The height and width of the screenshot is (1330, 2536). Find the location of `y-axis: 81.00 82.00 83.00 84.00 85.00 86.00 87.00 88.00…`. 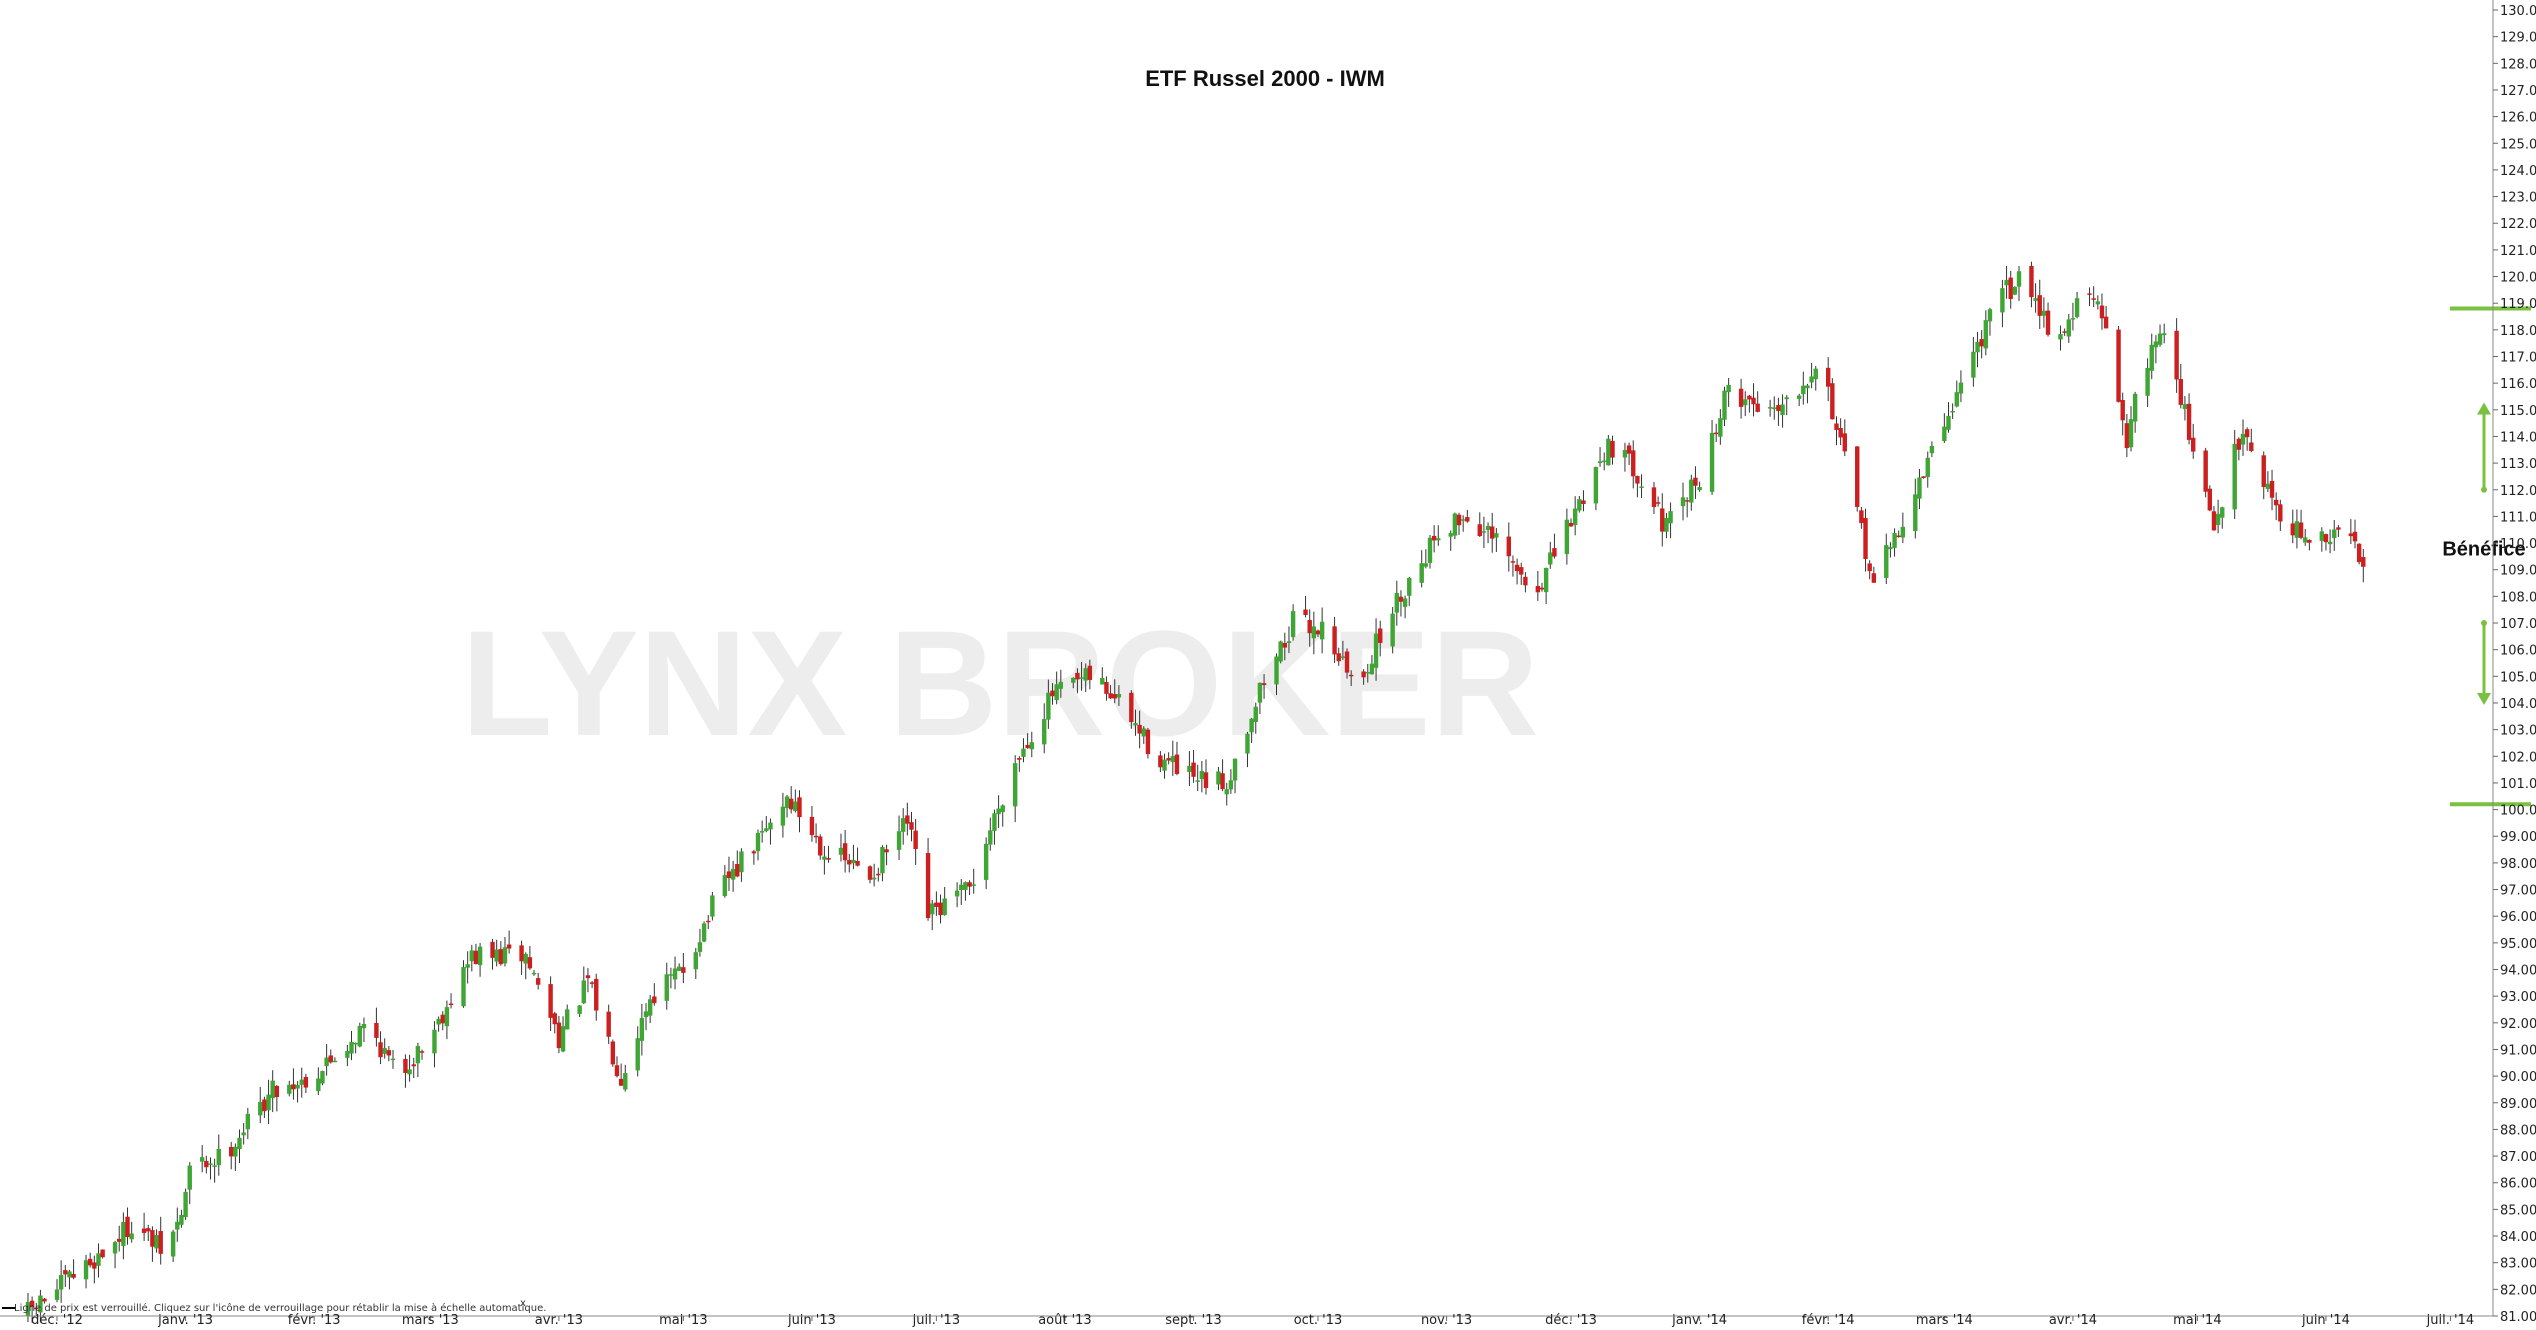

y-axis: 81.00 82.00 83.00 84.00 85.00 86.00 87.00 88.00… is located at coordinates (2514, 662).